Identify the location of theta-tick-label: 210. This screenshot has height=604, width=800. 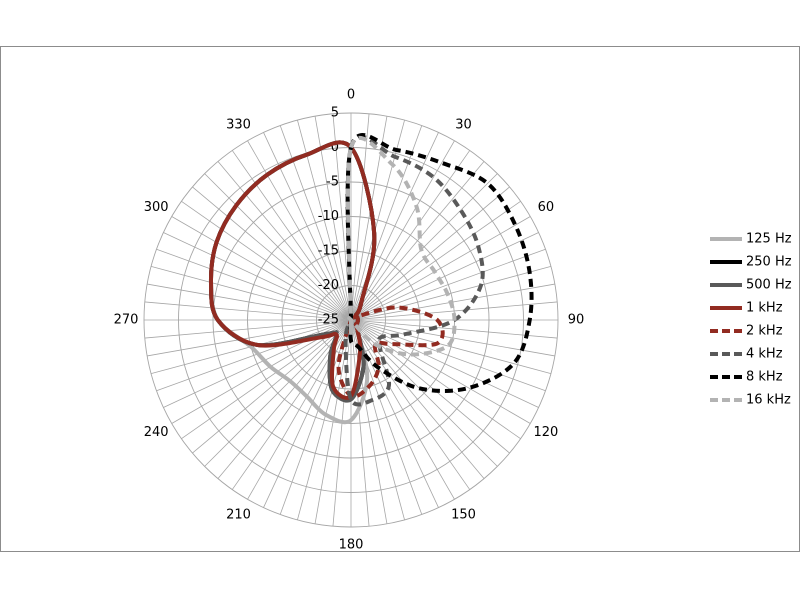
(238, 514).